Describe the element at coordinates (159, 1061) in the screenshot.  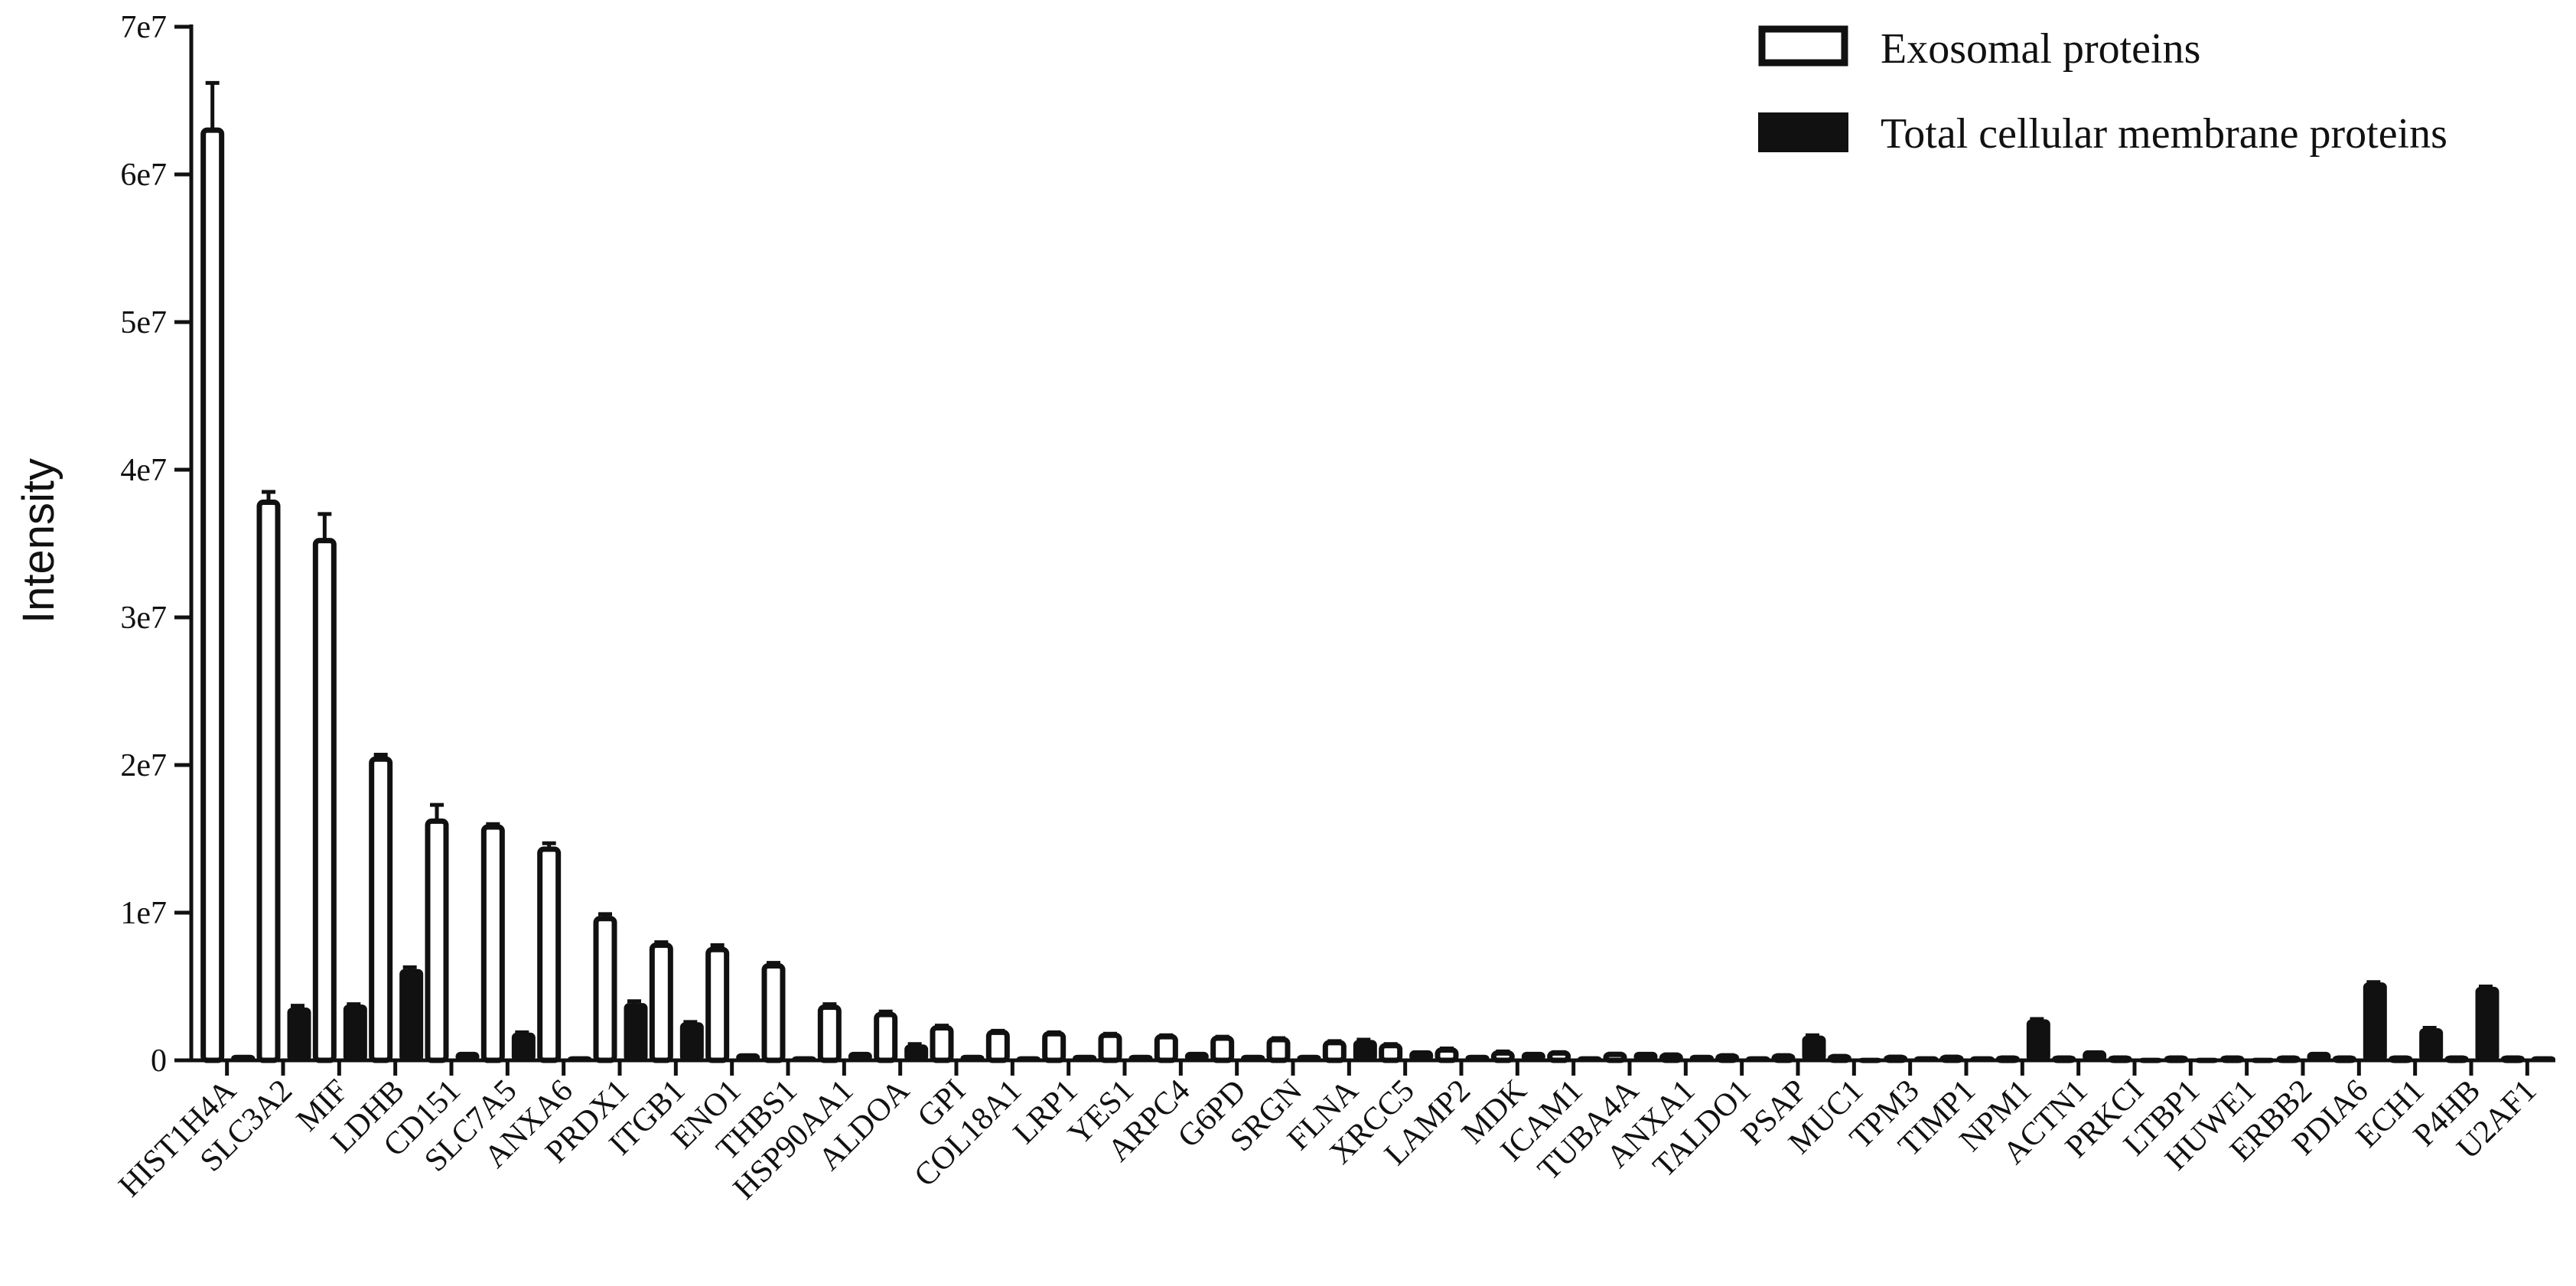
I see `y-tick-label: 0` at that location.